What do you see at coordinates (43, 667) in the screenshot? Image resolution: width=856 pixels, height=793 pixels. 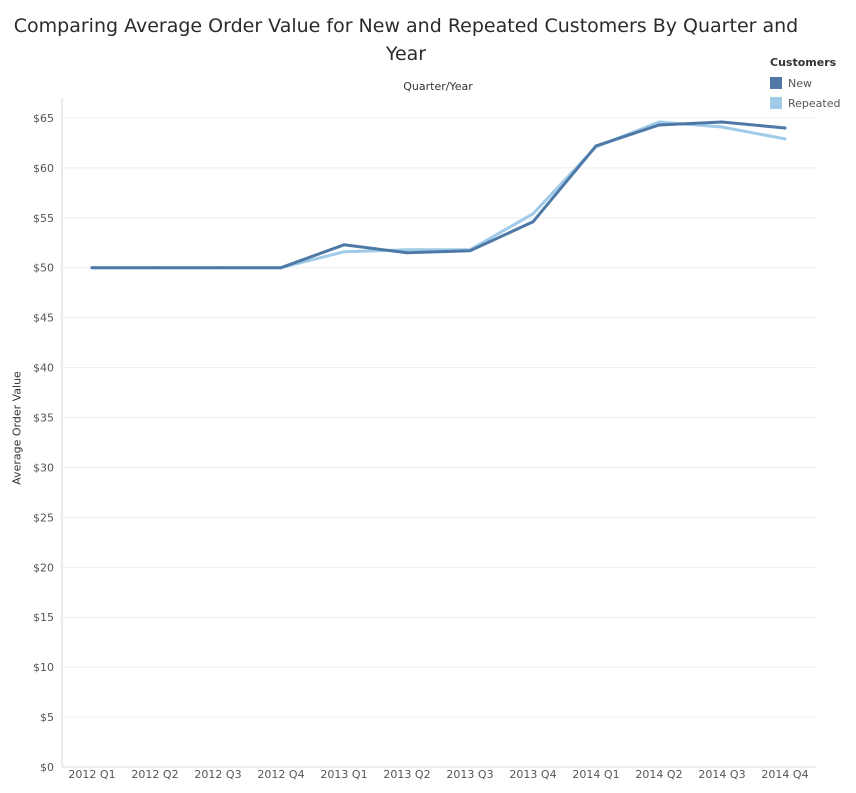 I see `y-tick-label: $10` at bounding box center [43, 667].